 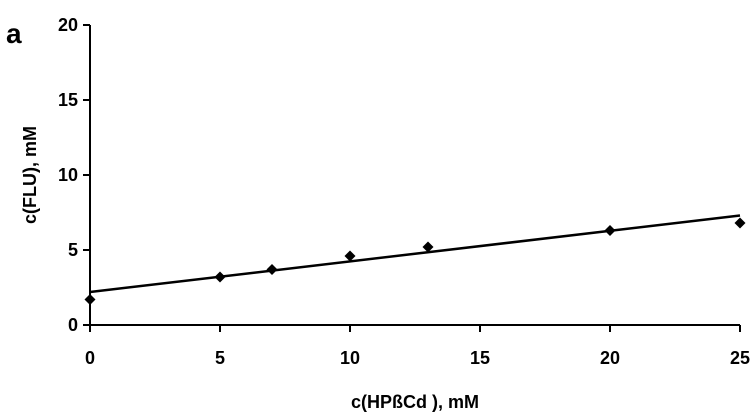 I want to click on x-tick-label: 25, so click(x=740, y=358).